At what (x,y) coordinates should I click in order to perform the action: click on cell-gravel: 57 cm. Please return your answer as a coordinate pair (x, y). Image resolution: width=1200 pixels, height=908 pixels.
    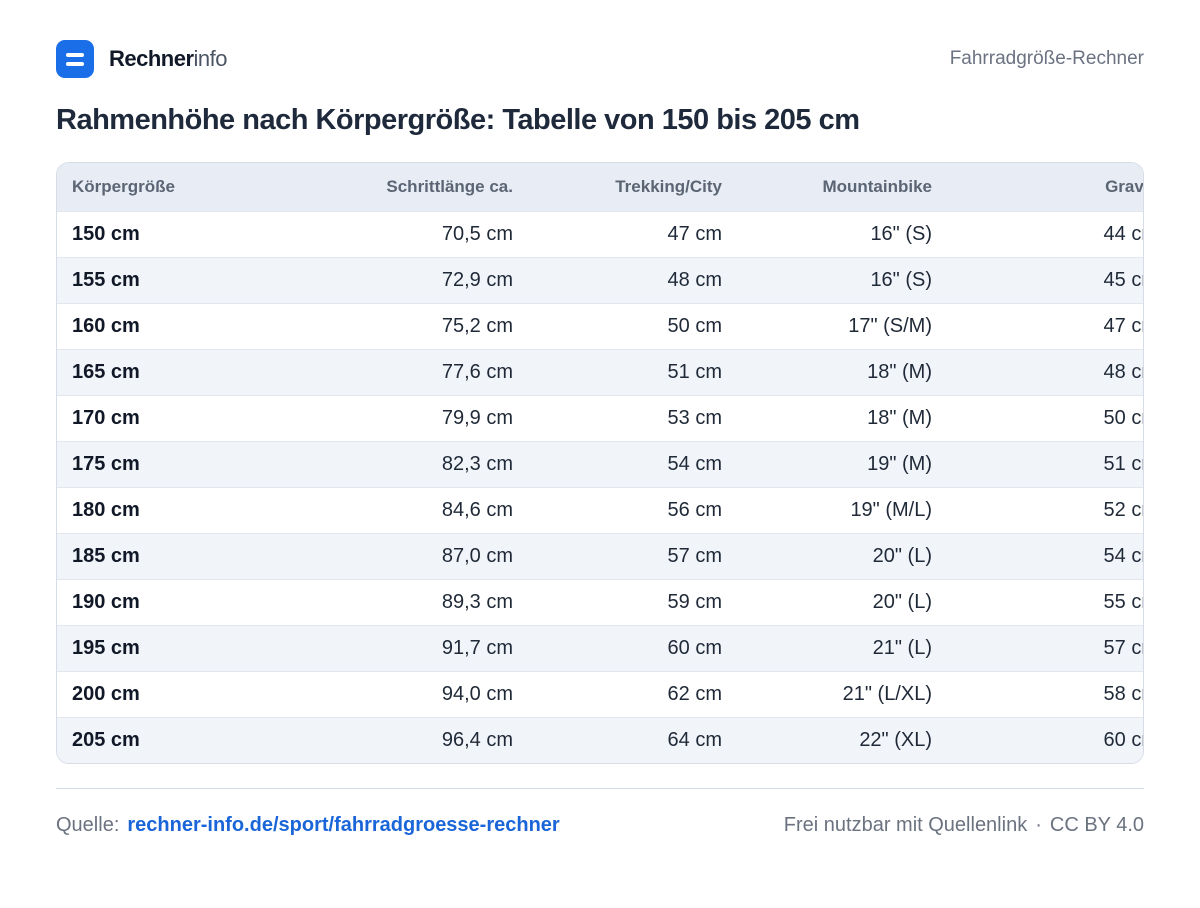
    Looking at the image, I should click on (1123, 647).